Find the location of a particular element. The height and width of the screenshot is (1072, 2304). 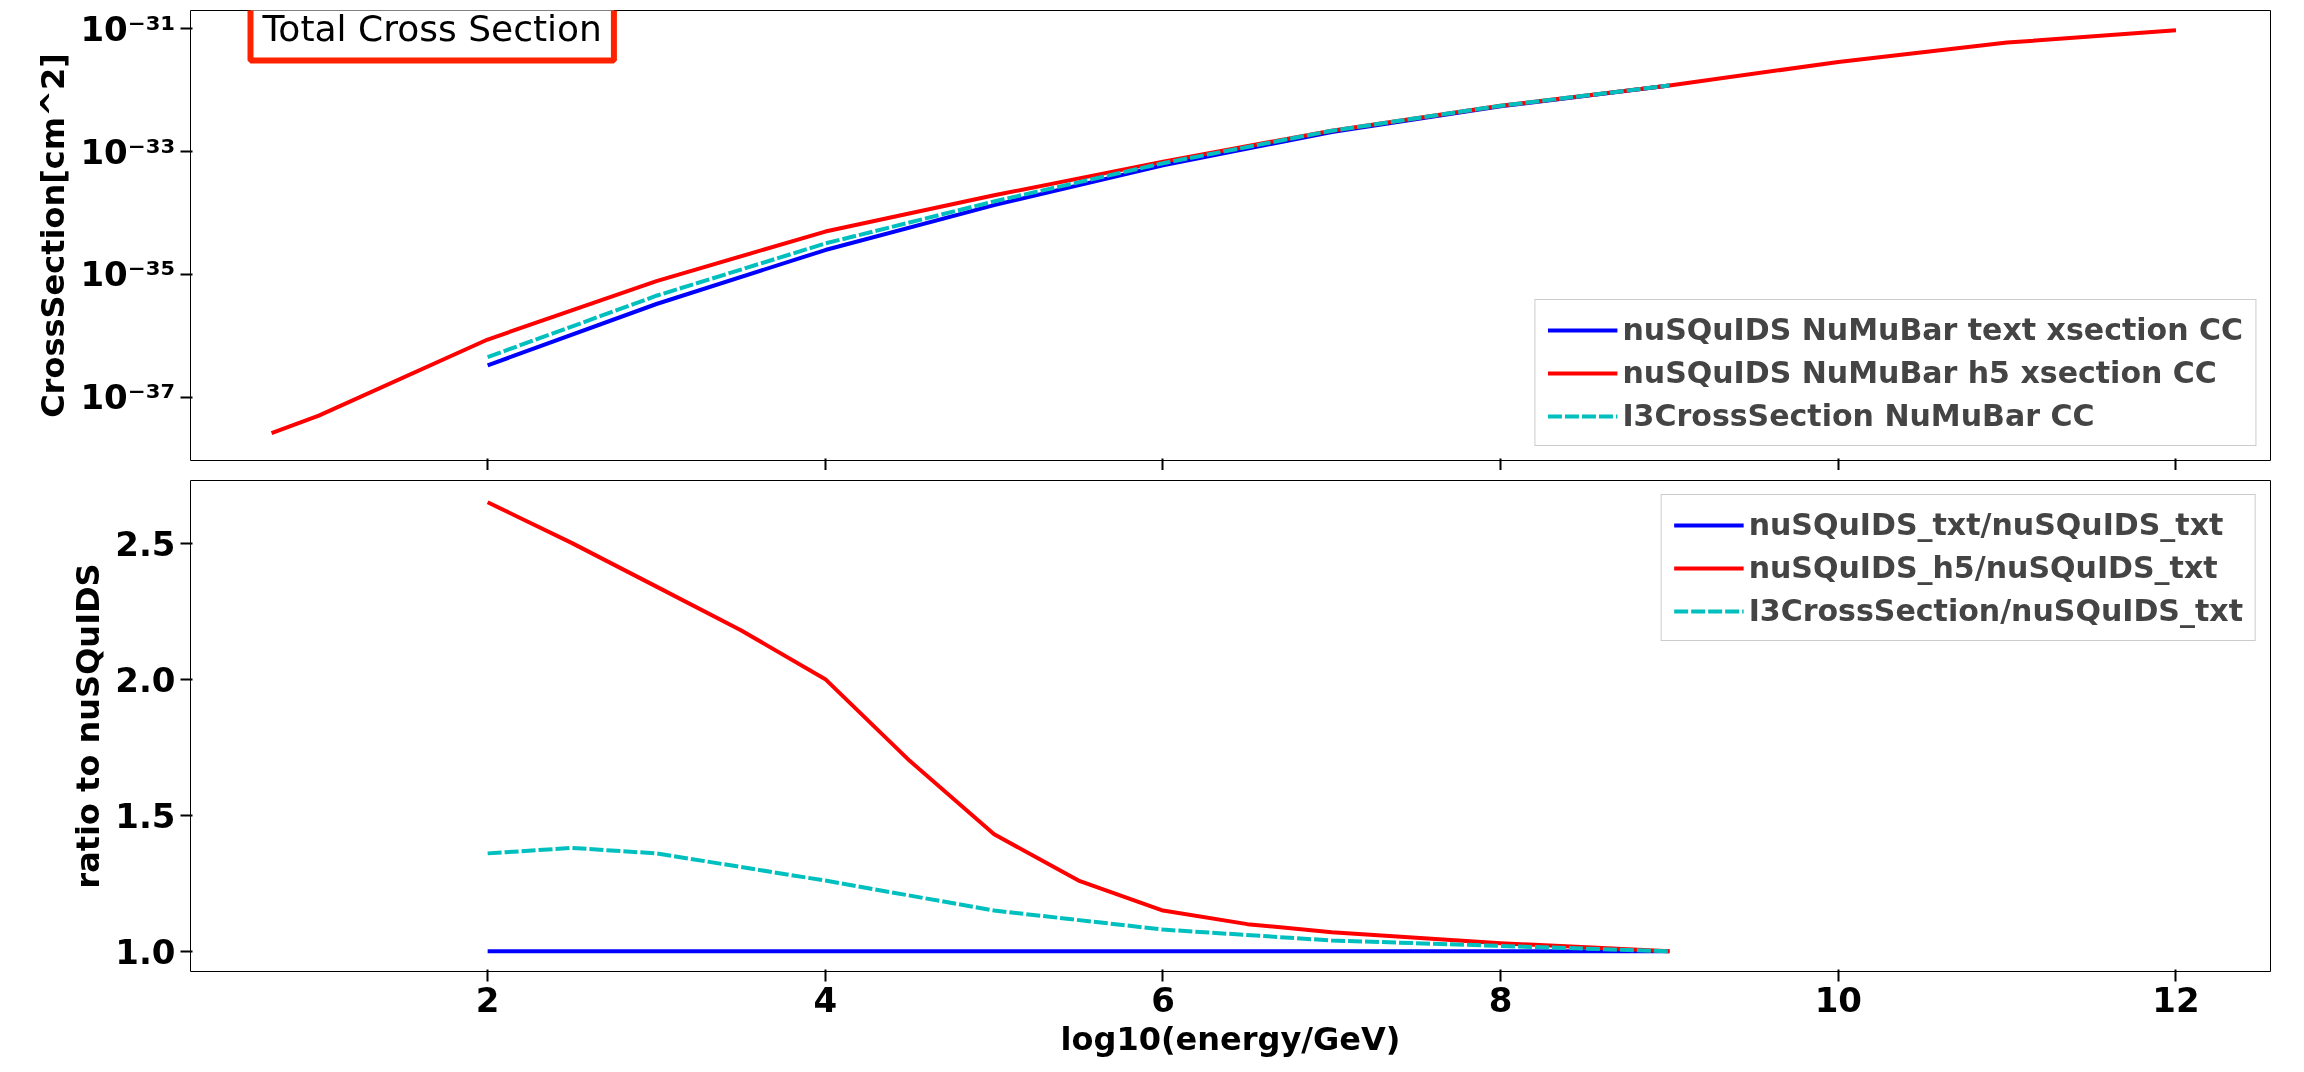

chart-title: Total Cross Section is located at coordinates (431, 28).